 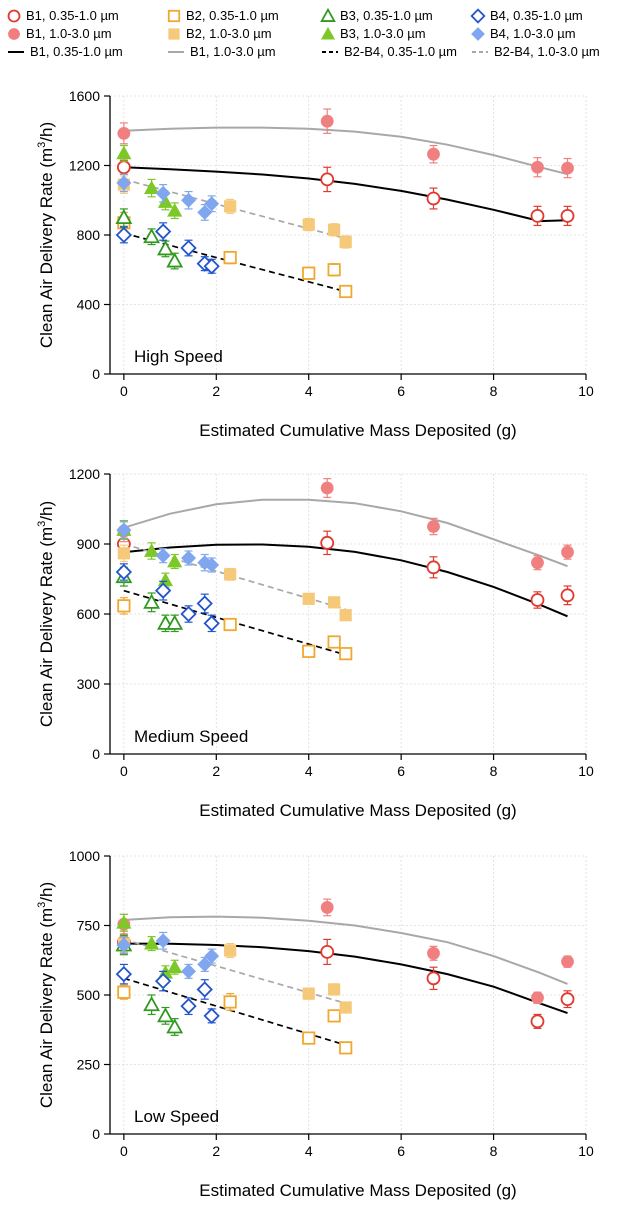 What do you see at coordinates (46, 248) in the screenshot?
I see `y-axis-title-text: Clean Air Delivery Rate (m` at bounding box center [46, 248].